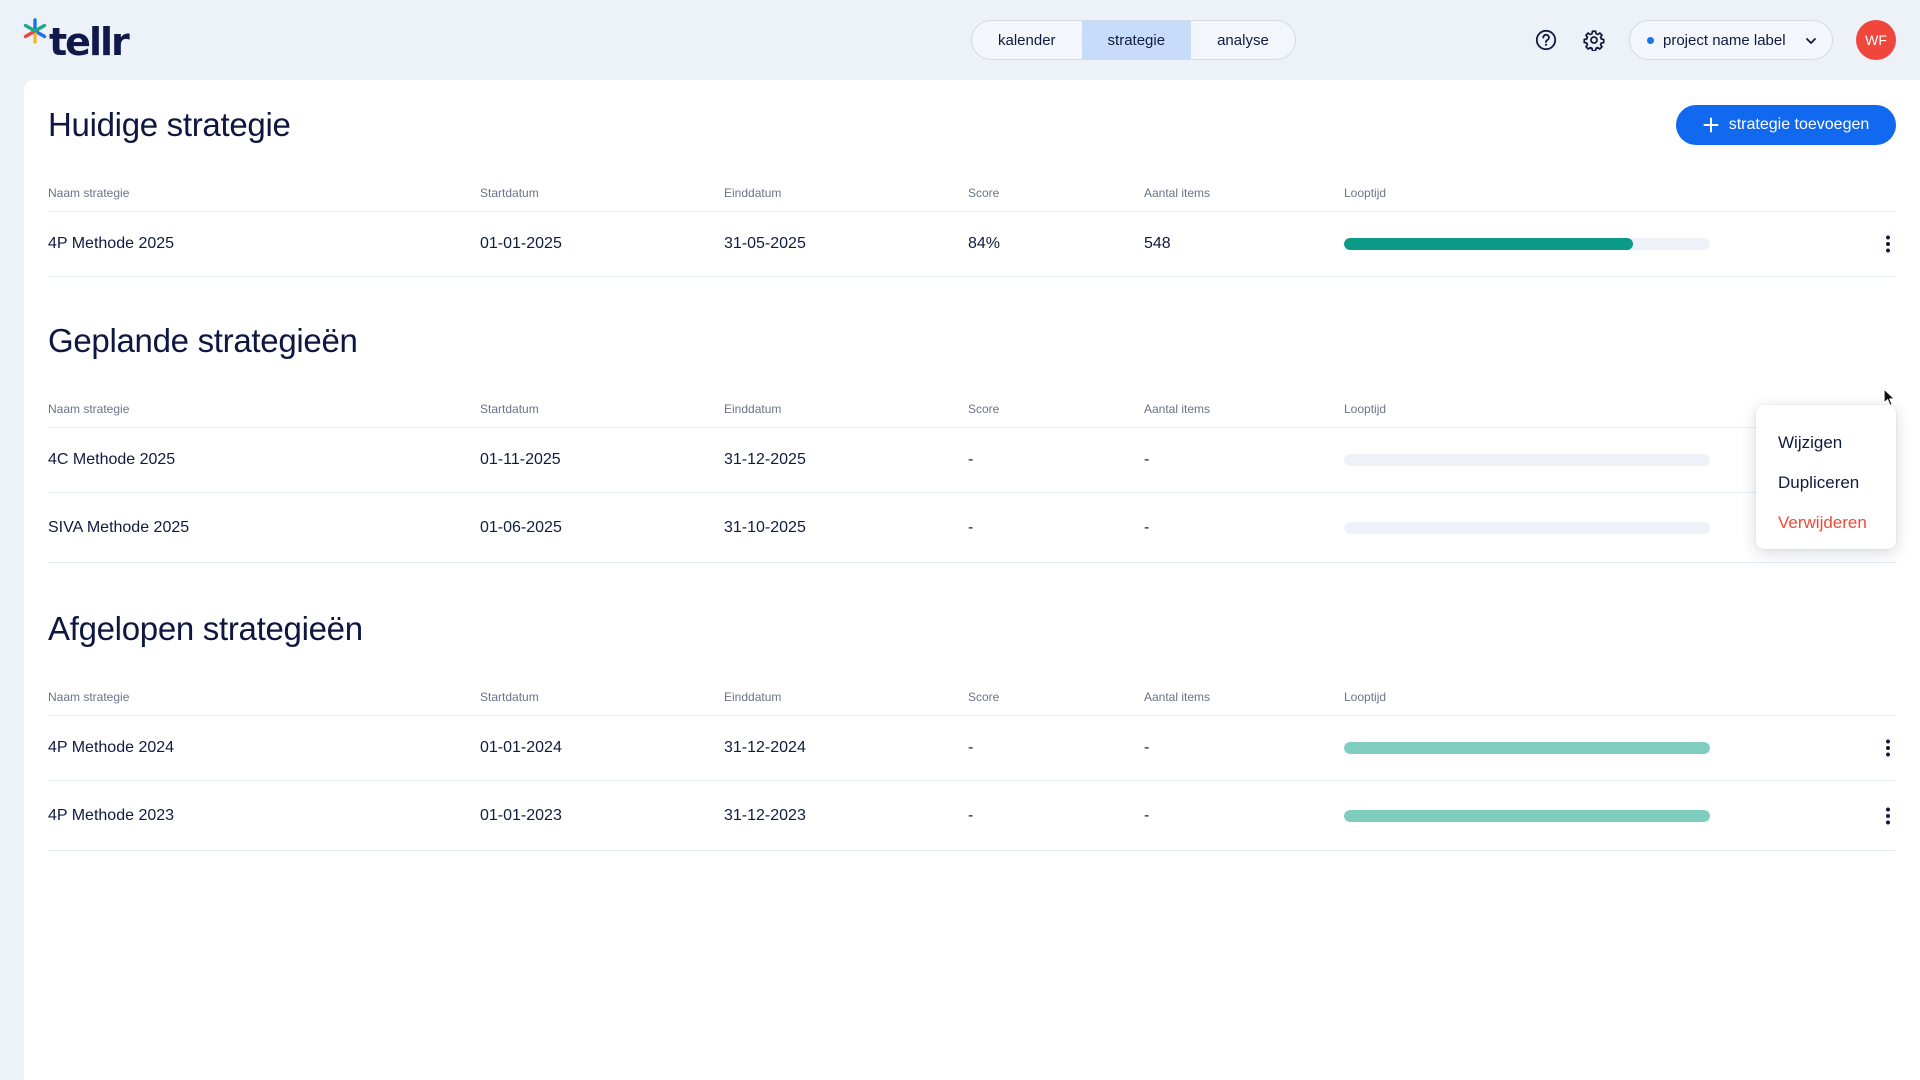 The height and width of the screenshot is (1080, 1920). I want to click on tab-strategie: strategie, so click(1136, 40).